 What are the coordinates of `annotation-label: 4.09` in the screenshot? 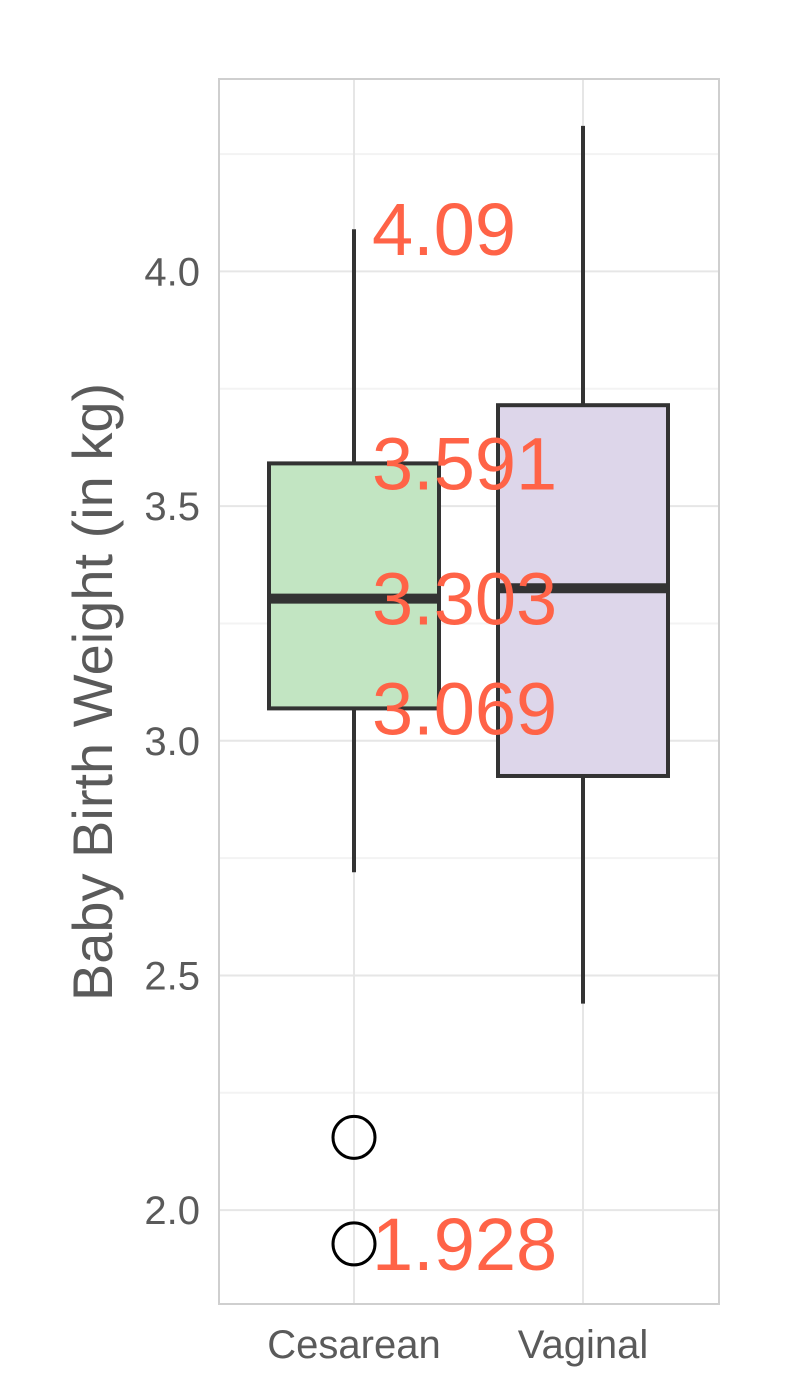 It's located at (444, 229).